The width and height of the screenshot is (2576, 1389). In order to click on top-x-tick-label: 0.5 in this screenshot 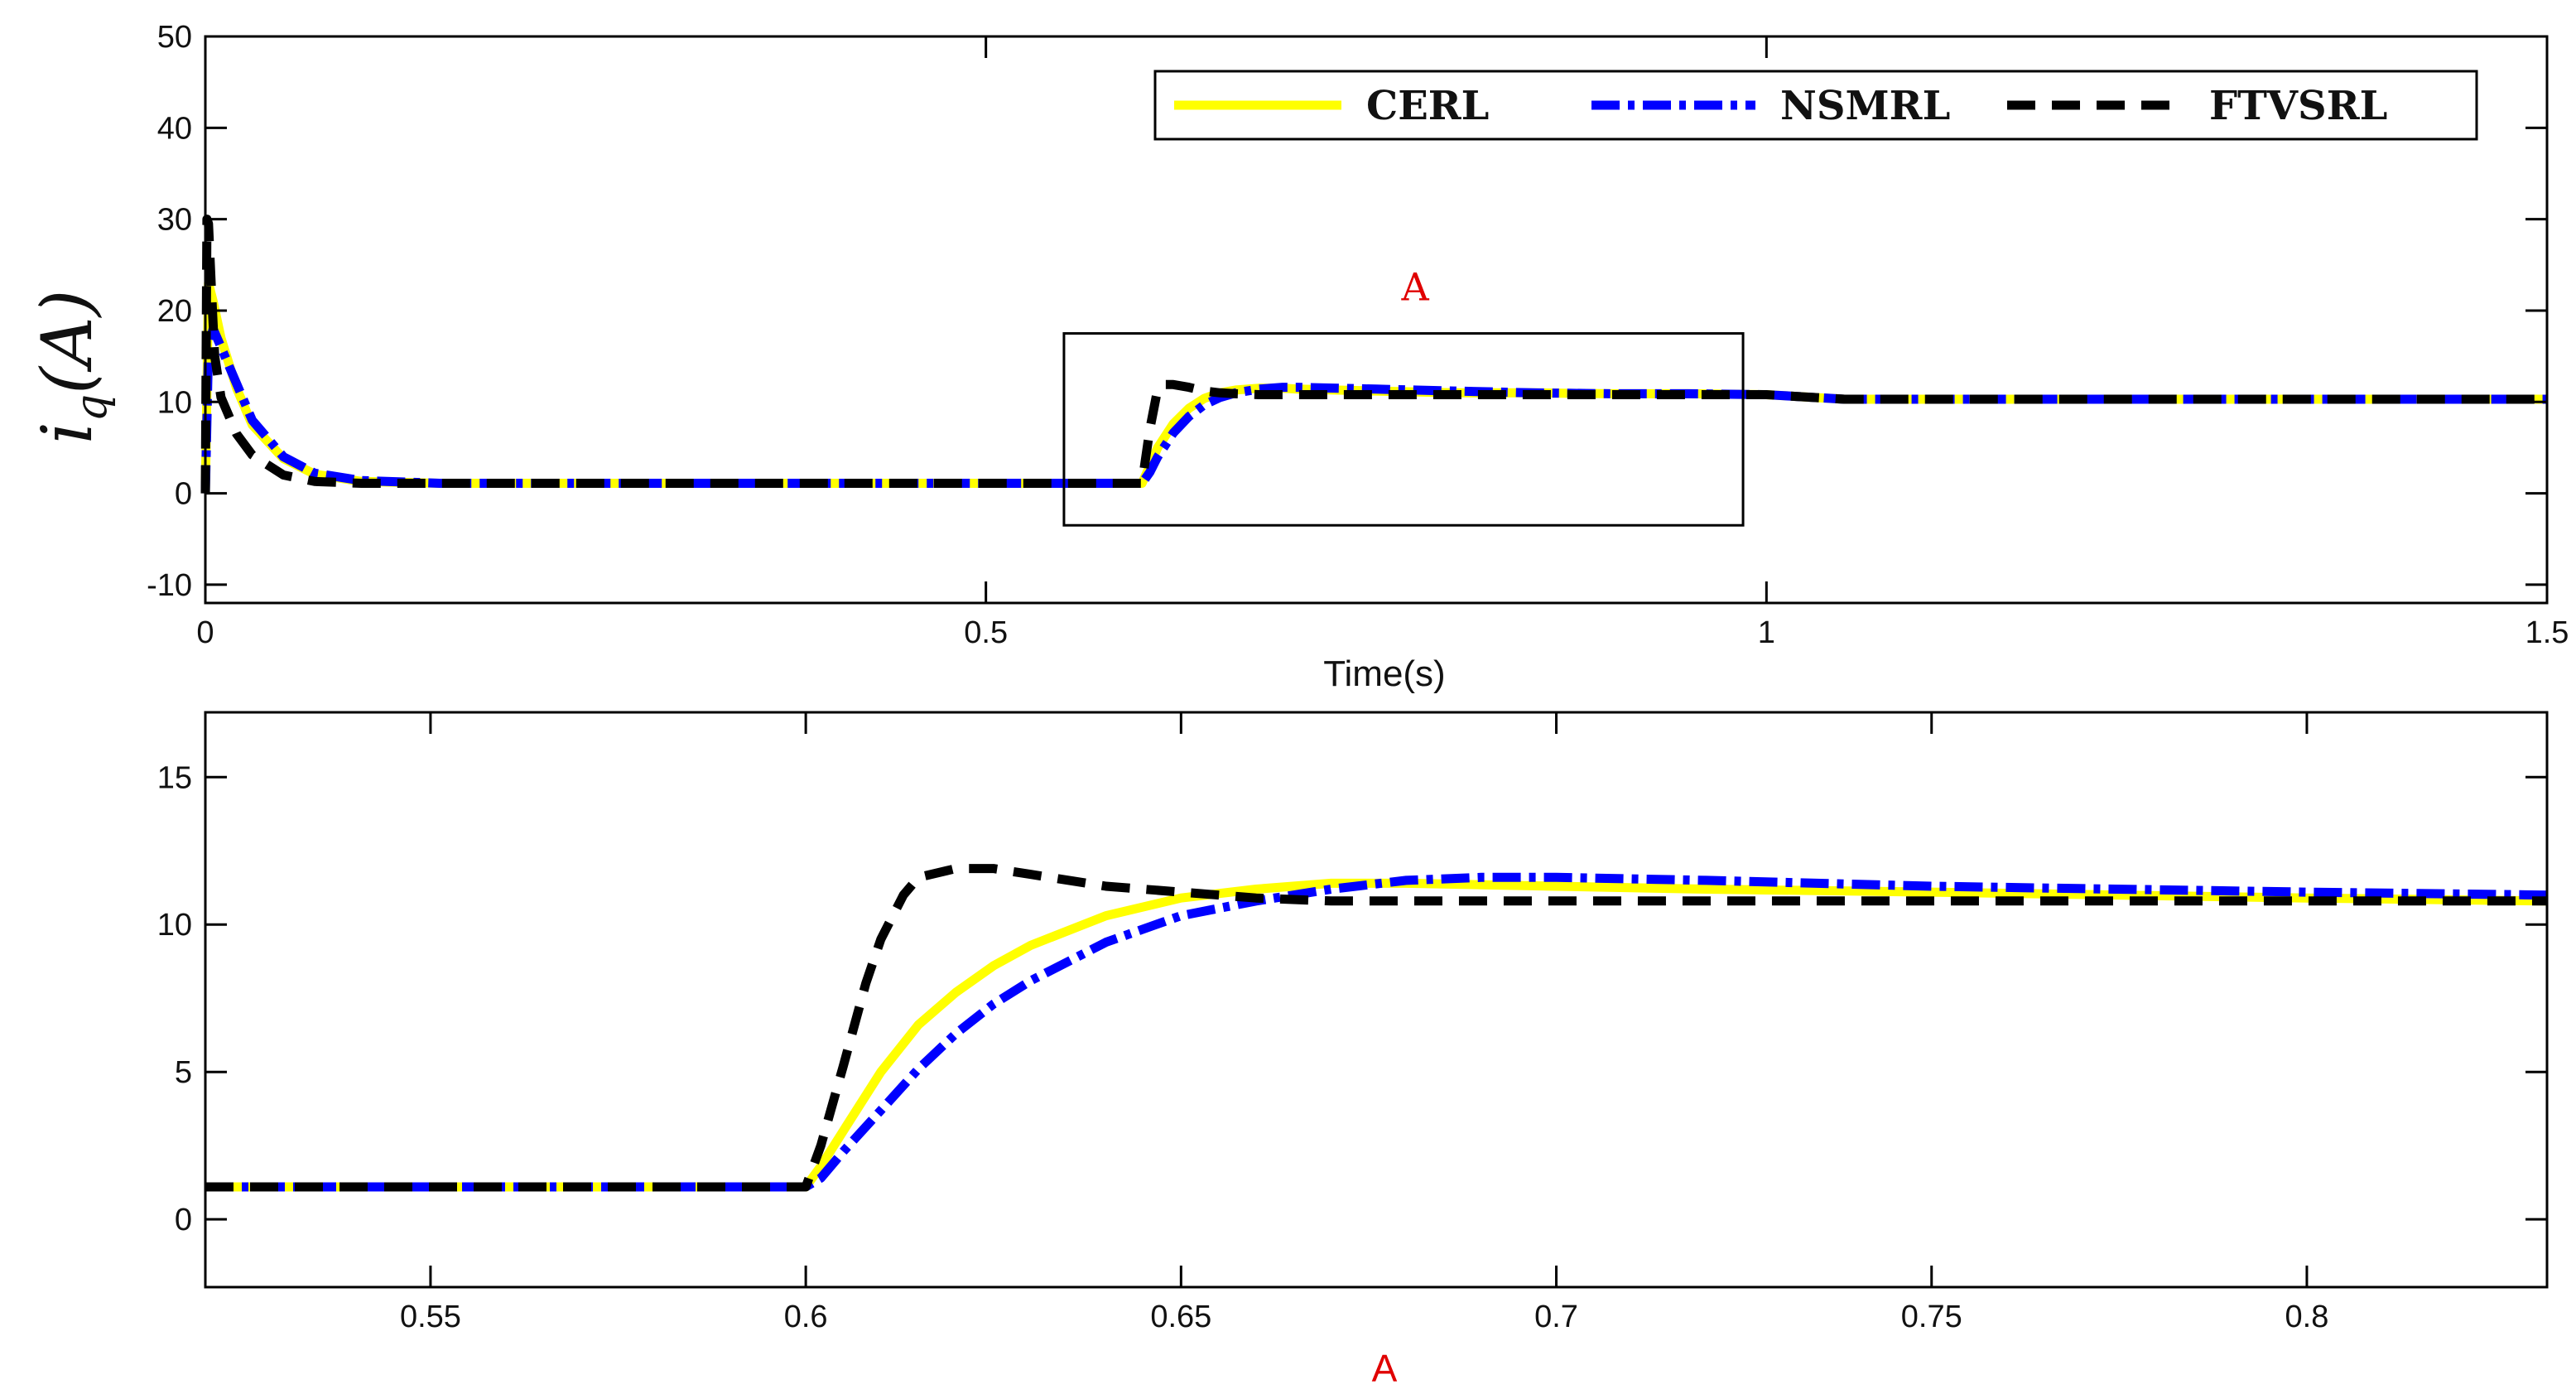, I will do `click(986, 632)`.